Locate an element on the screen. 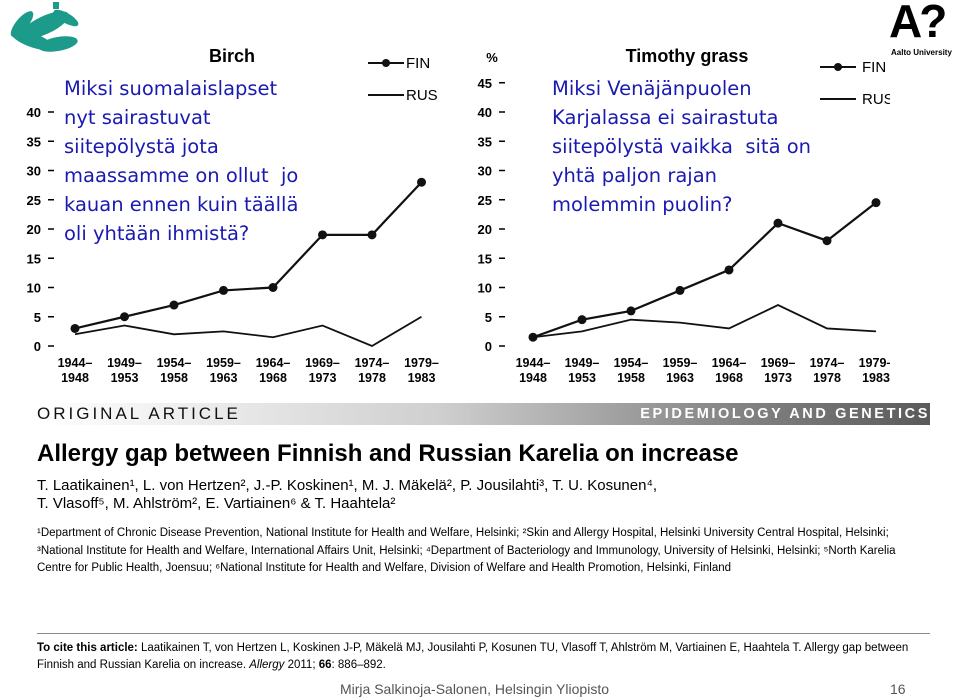  divider is located at coordinates (483, 633).